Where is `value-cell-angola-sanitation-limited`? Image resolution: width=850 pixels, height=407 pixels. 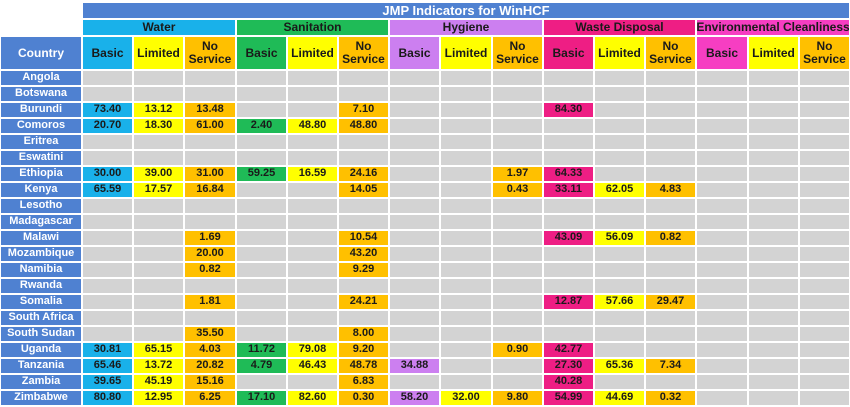 value-cell-angola-sanitation-limited is located at coordinates (312, 78).